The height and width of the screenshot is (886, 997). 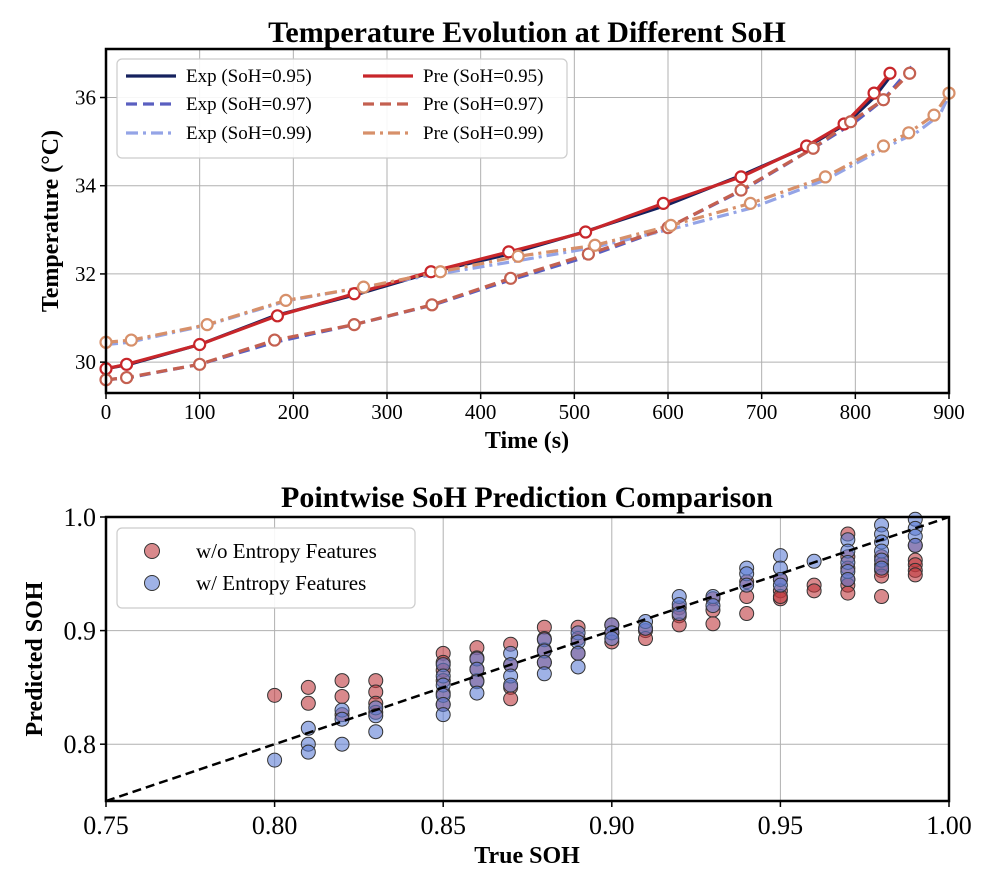 I want to click on y-tick-label: 36, so click(x=85, y=98).